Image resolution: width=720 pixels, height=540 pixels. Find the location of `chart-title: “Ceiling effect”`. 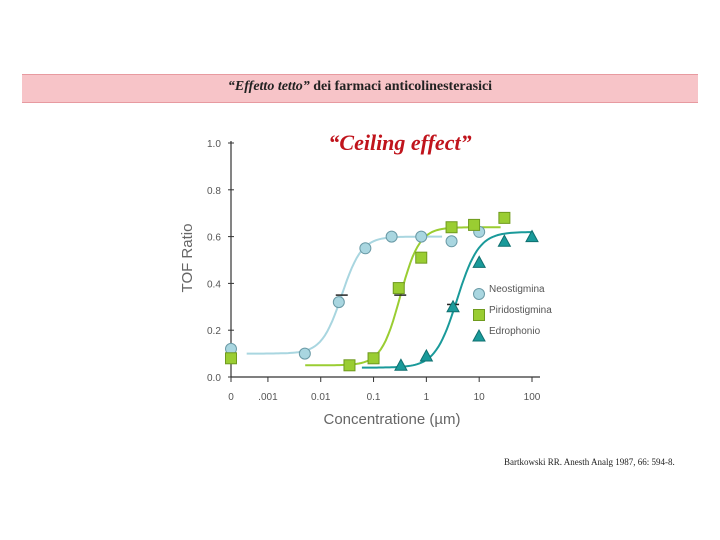

chart-title: “Ceiling effect” is located at coordinates (400, 142).